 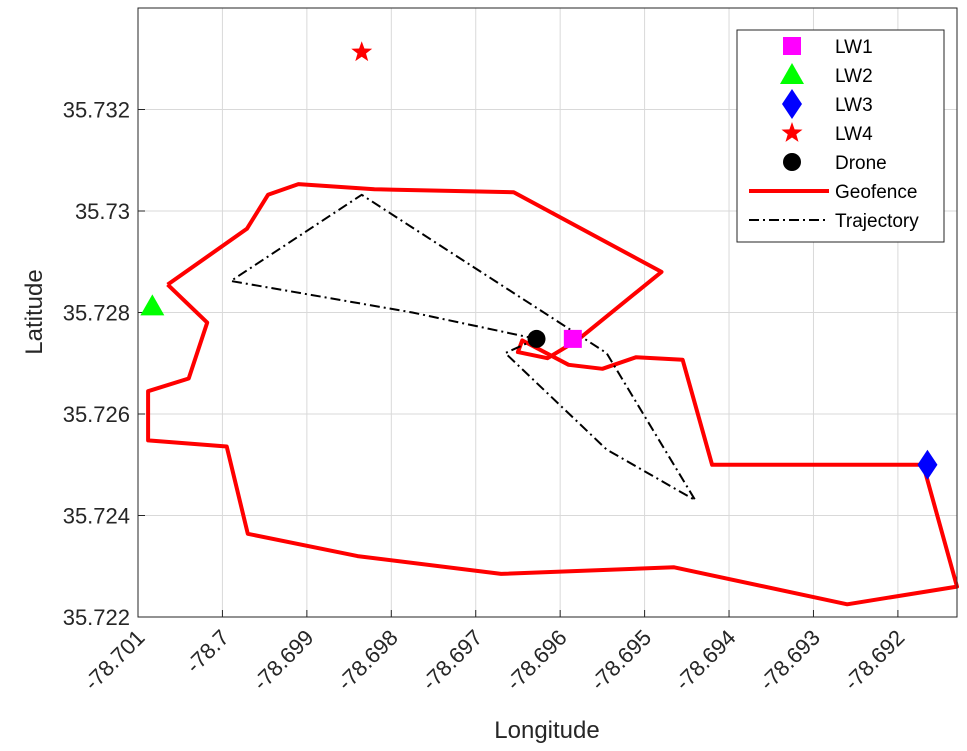 What do you see at coordinates (790, 660) in the screenshot?
I see `x-tick-label: -78.693` at bounding box center [790, 660].